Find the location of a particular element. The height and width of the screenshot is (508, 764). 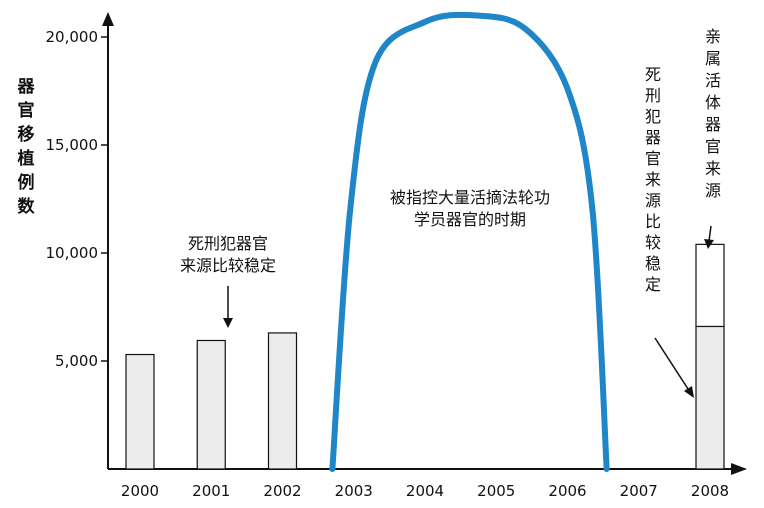

annotation-right-char: 来 is located at coordinates (653, 179).